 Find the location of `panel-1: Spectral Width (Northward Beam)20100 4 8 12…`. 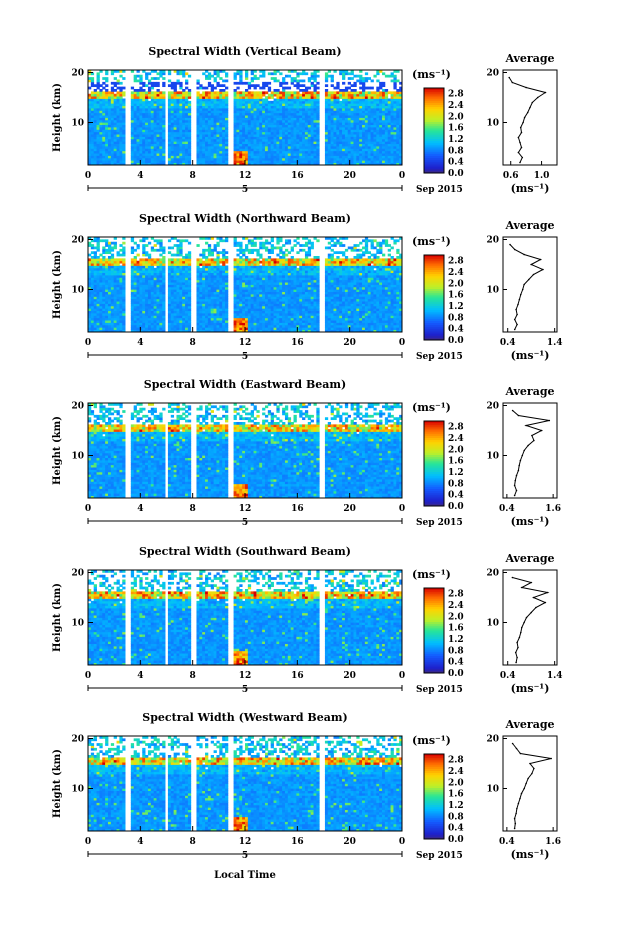

panel-1: Spectral Width (Northward Beam)20100 4 8 12… is located at coordinates (307, 287).